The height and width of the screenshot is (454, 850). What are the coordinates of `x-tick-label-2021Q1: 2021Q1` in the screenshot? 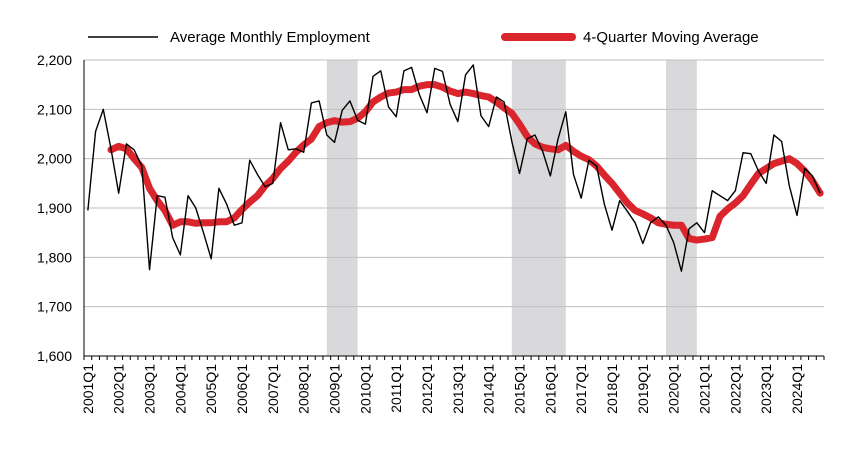 It's located at (705, 389).